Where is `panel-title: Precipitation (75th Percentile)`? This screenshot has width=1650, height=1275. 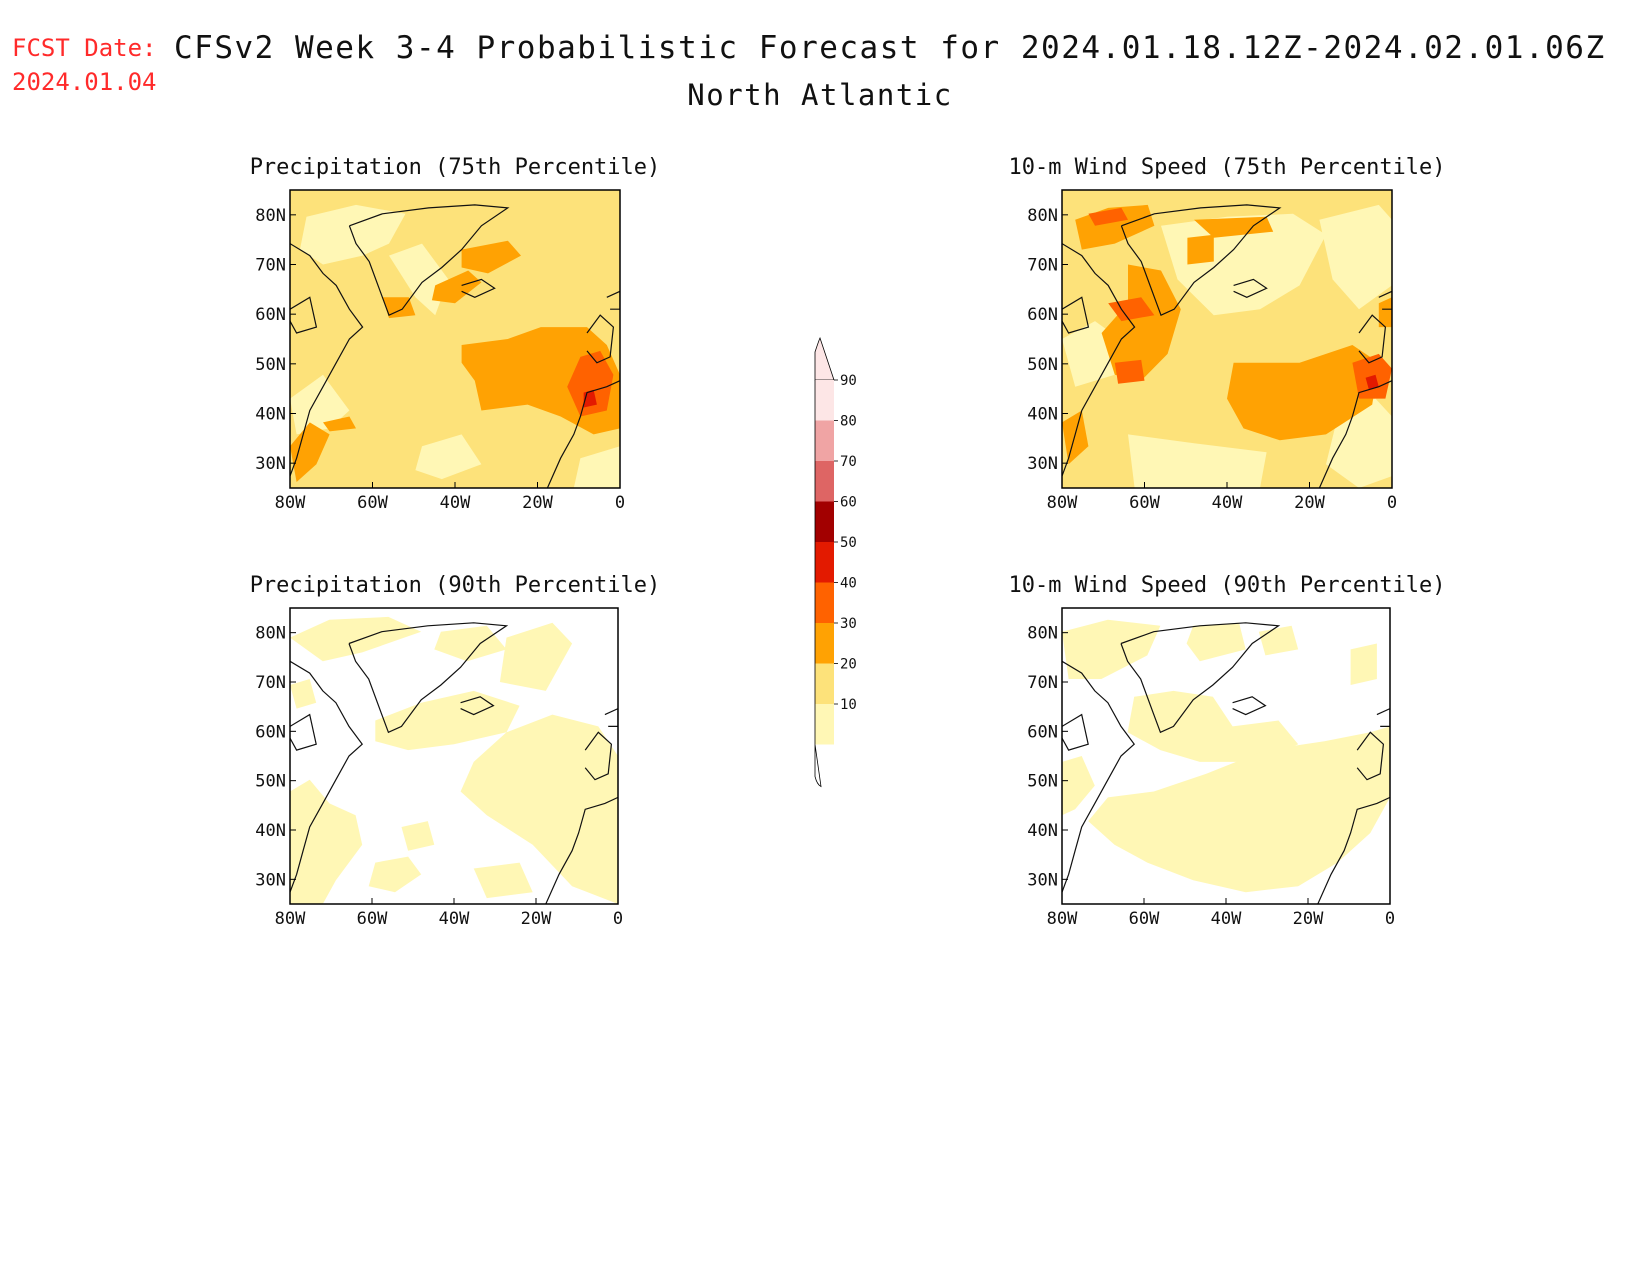 panel-title: Precipitation (75th Percentile) is located at coordinates (455, 167).